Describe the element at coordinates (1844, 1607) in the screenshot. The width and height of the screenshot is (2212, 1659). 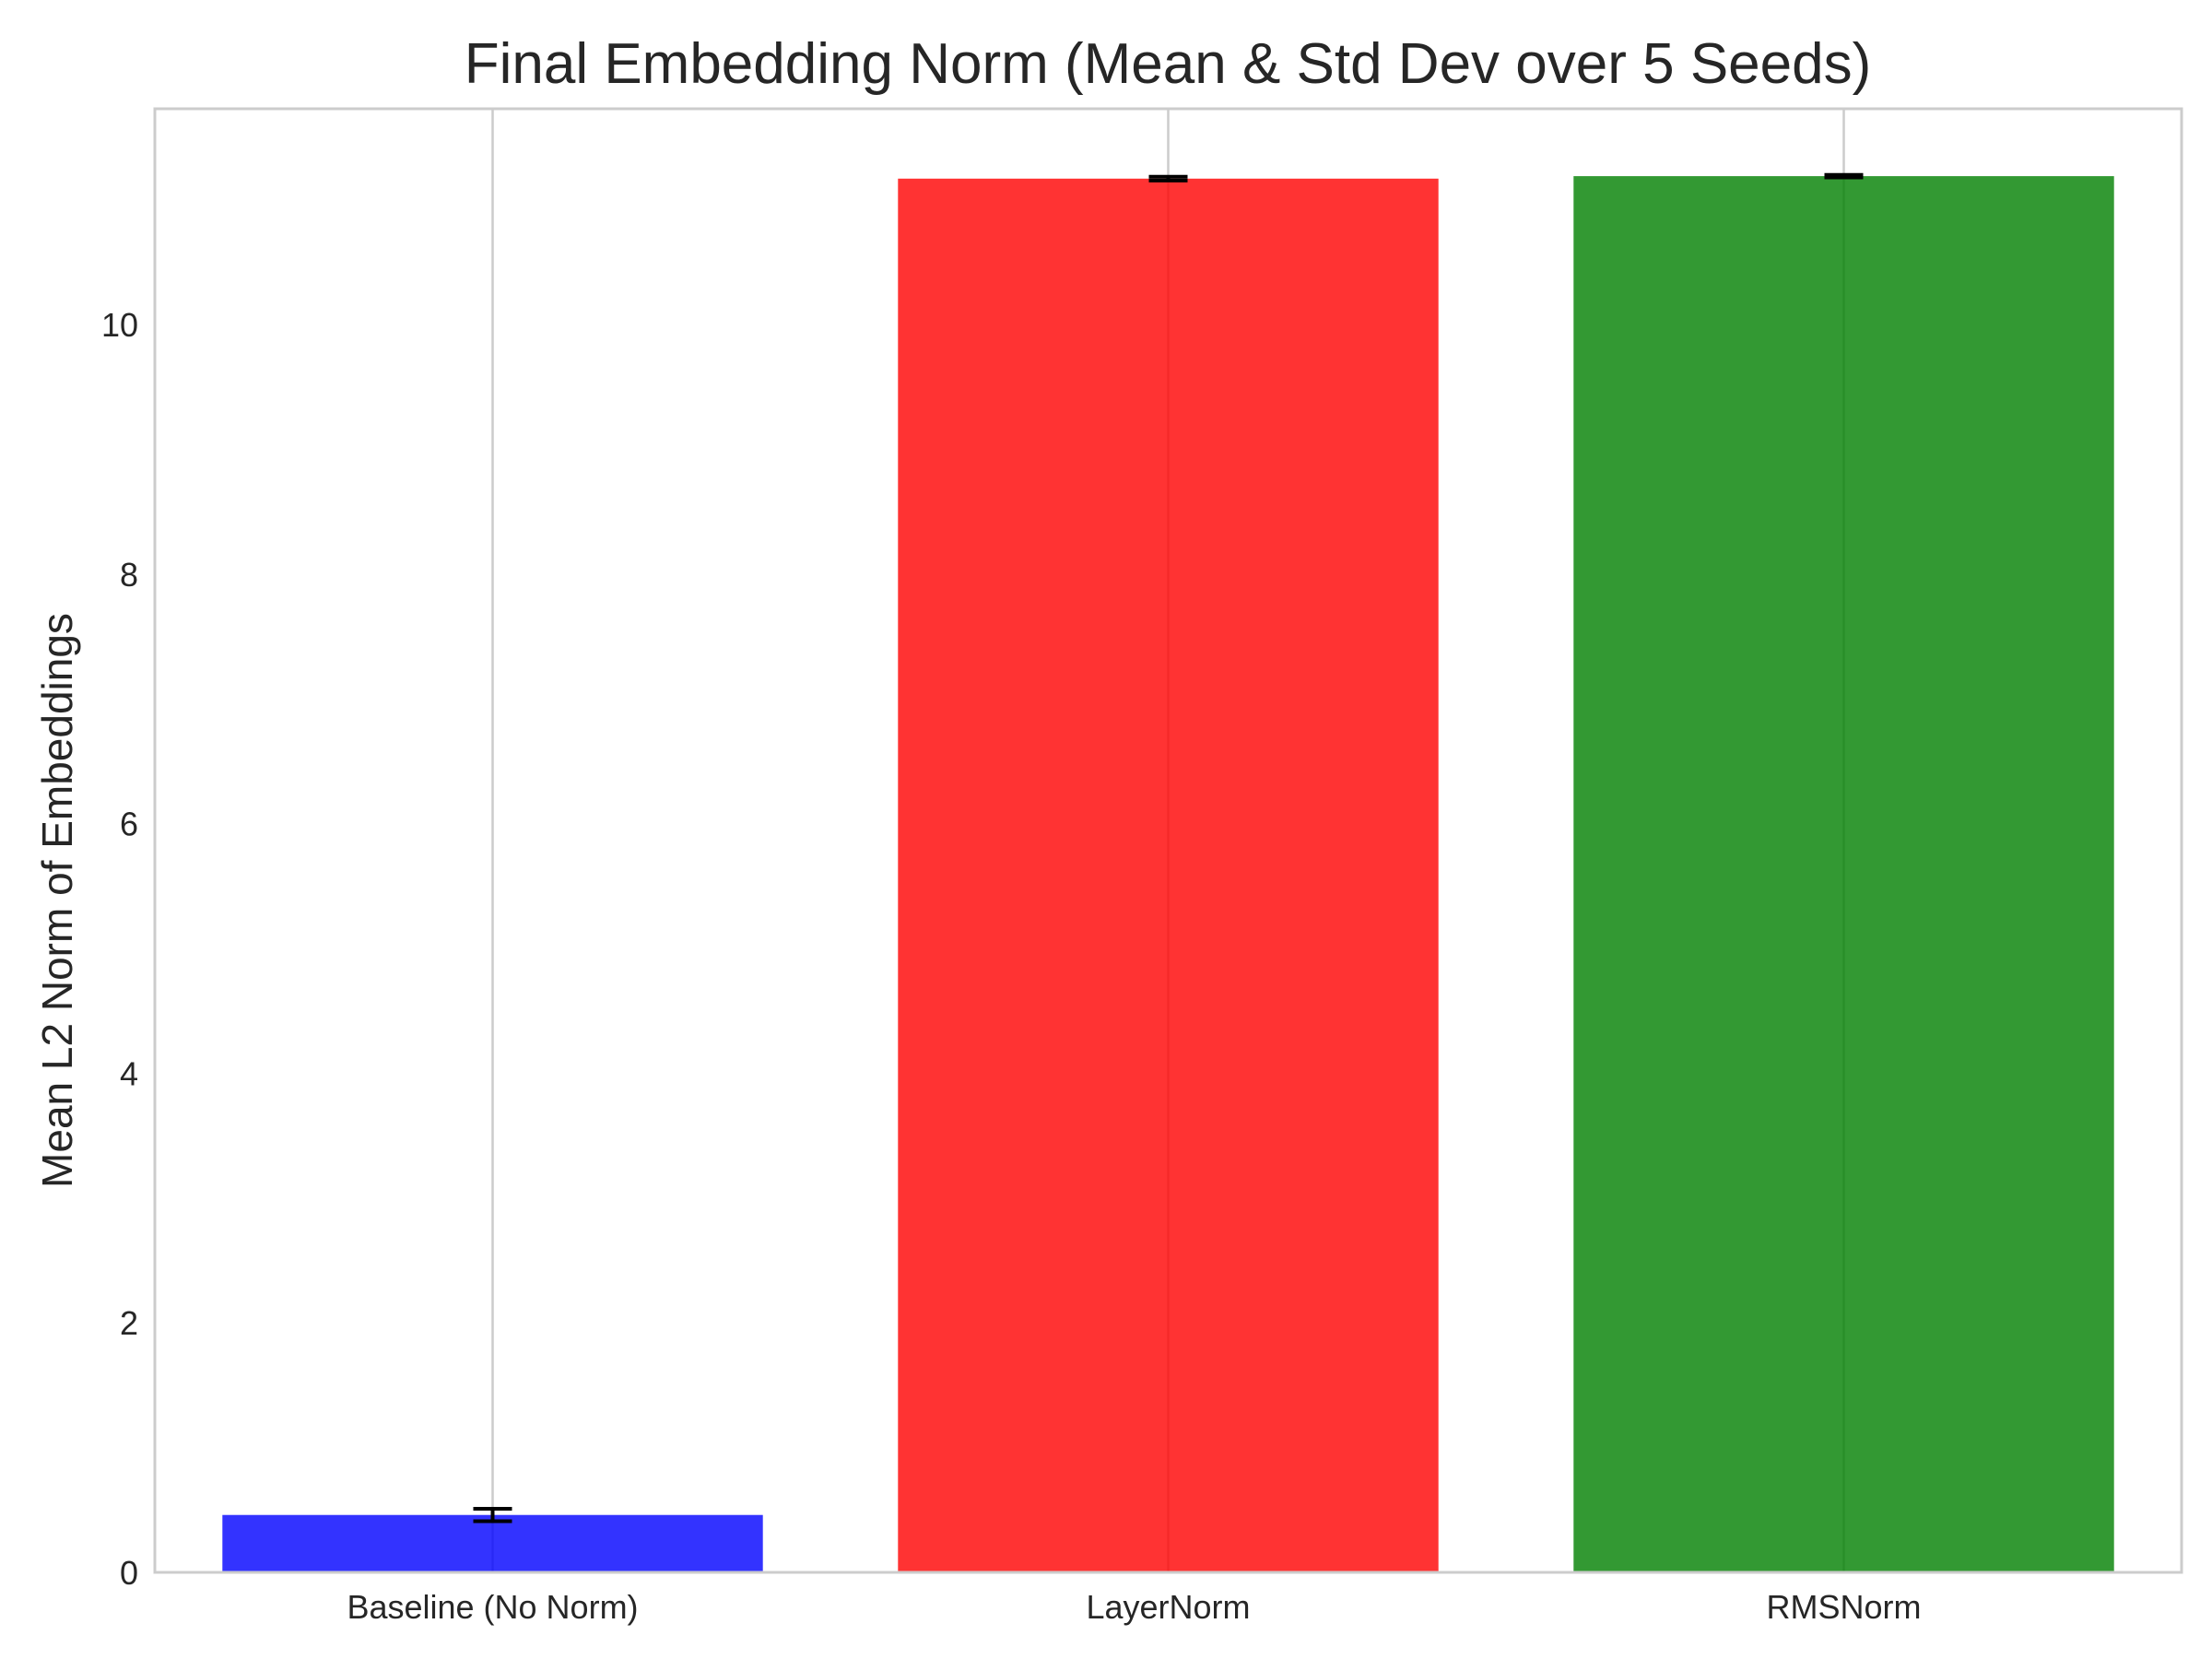
I see `x-tick-label: RMSNorm` at that location.